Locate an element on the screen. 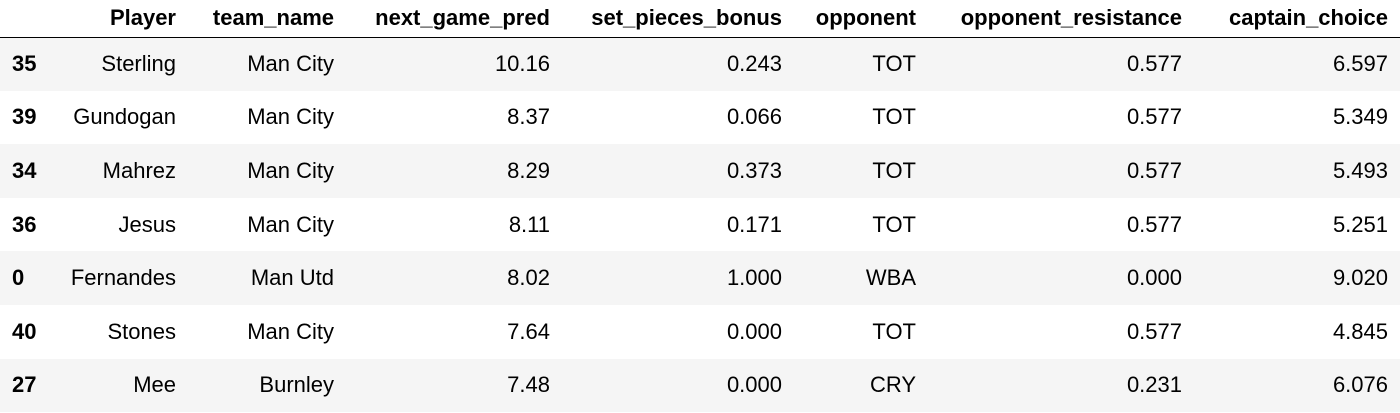  header-opponent-resistance: opponent_resistance is located at coordinates (1061, 18).